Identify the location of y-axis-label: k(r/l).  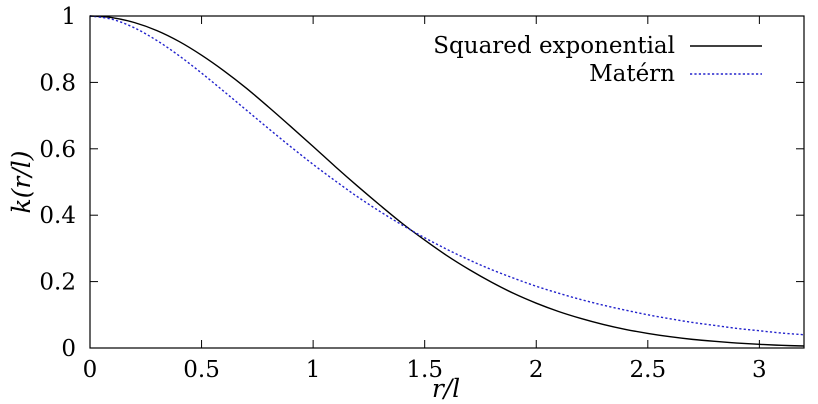
(21, 181).